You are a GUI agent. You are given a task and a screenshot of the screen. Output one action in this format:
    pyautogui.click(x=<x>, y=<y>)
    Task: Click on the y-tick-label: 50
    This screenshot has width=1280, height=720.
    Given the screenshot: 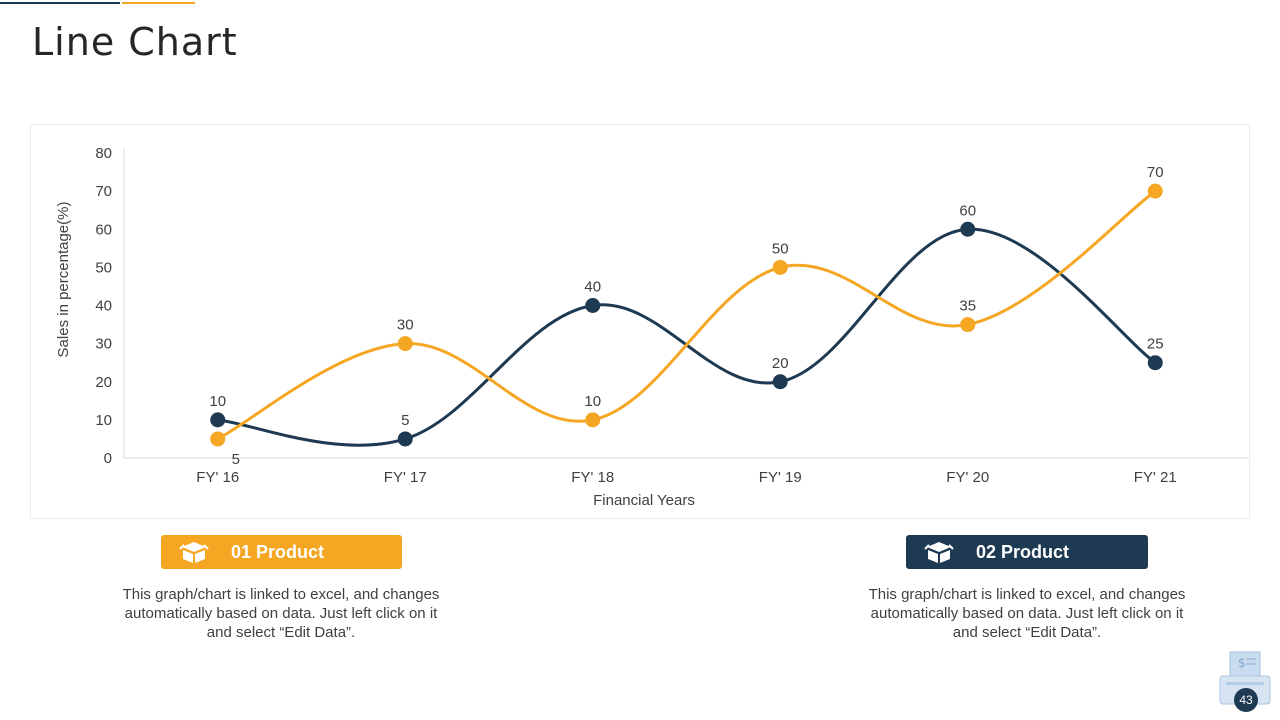 What is the action you would take?
    pyautogui.click(x=103, y=267)
    